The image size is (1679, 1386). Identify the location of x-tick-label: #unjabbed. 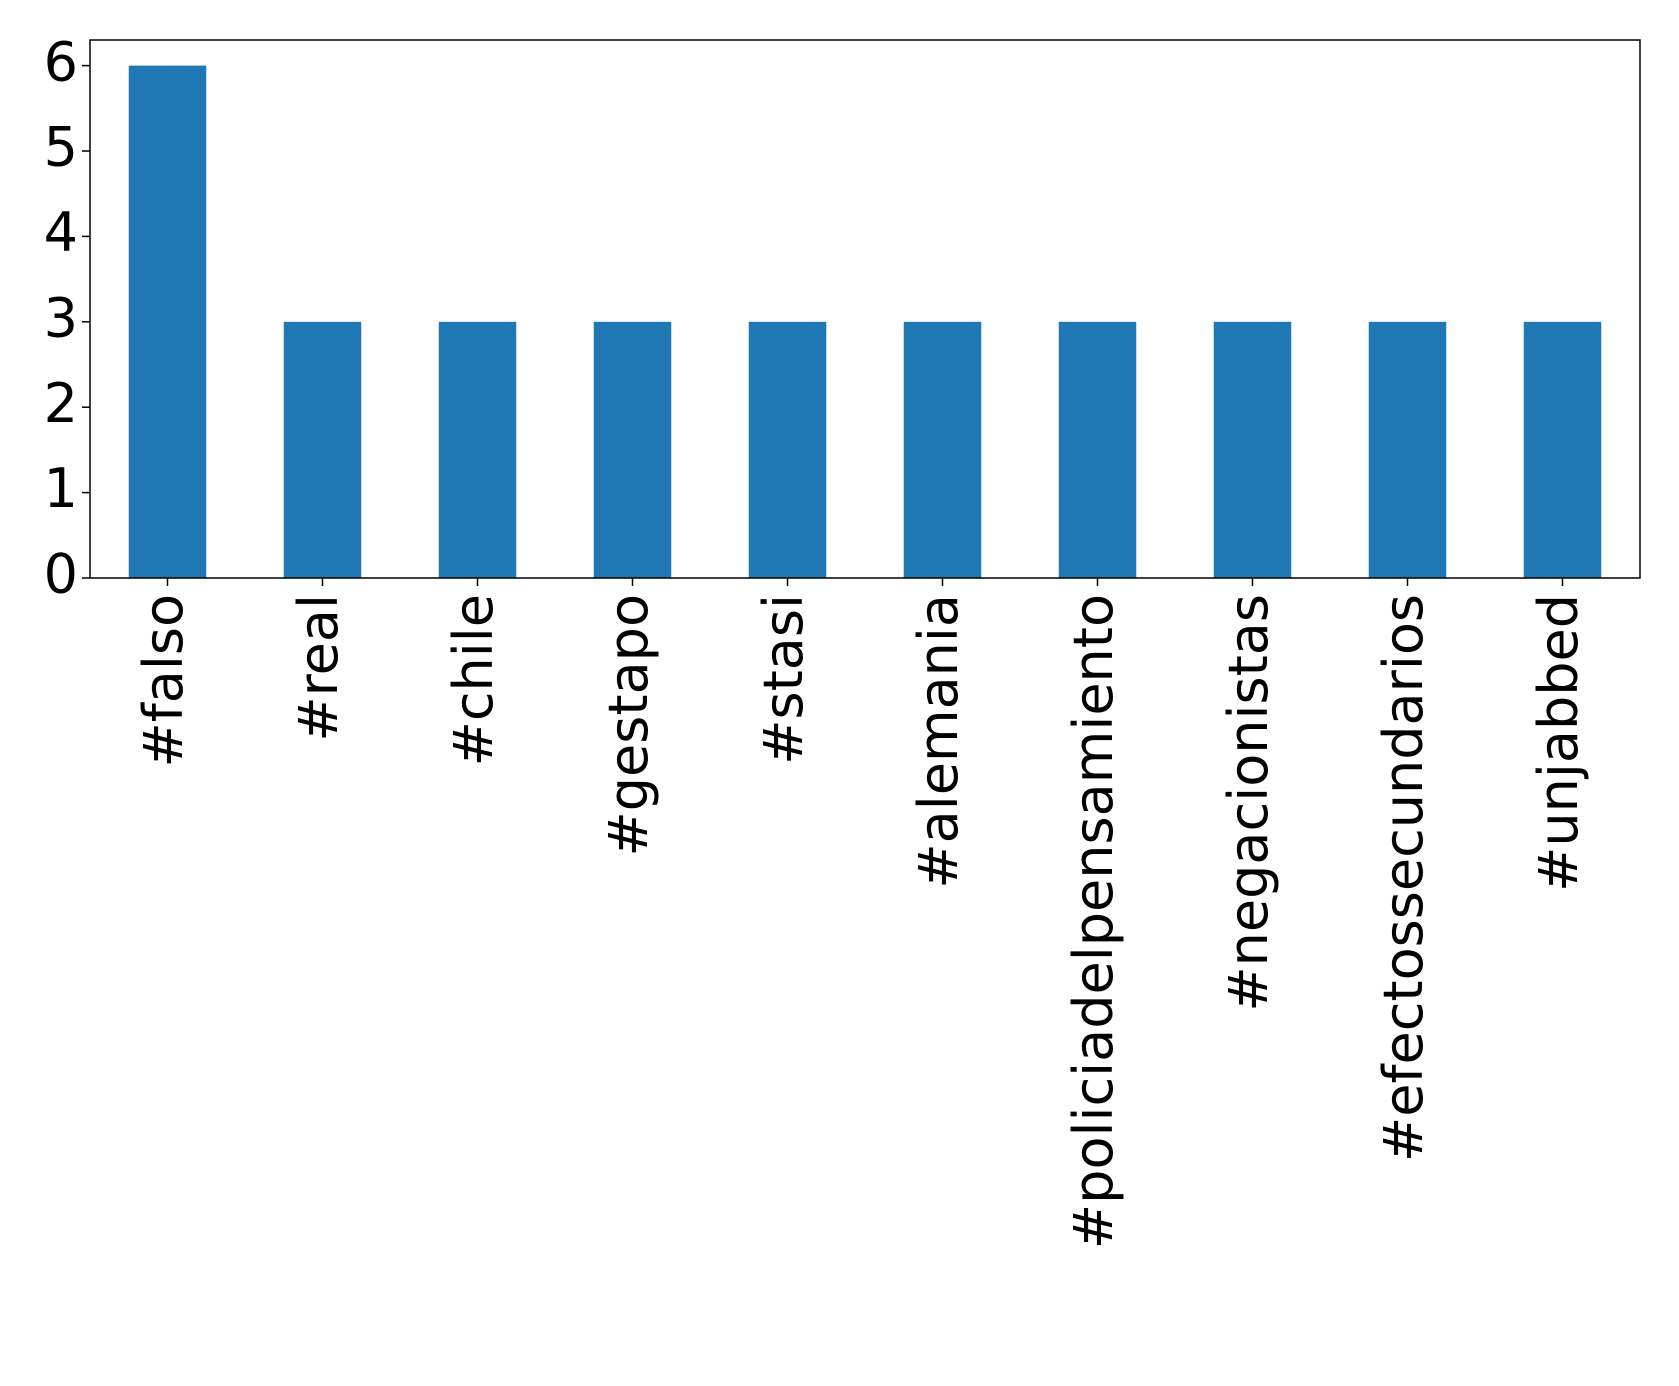
(1558, 743).